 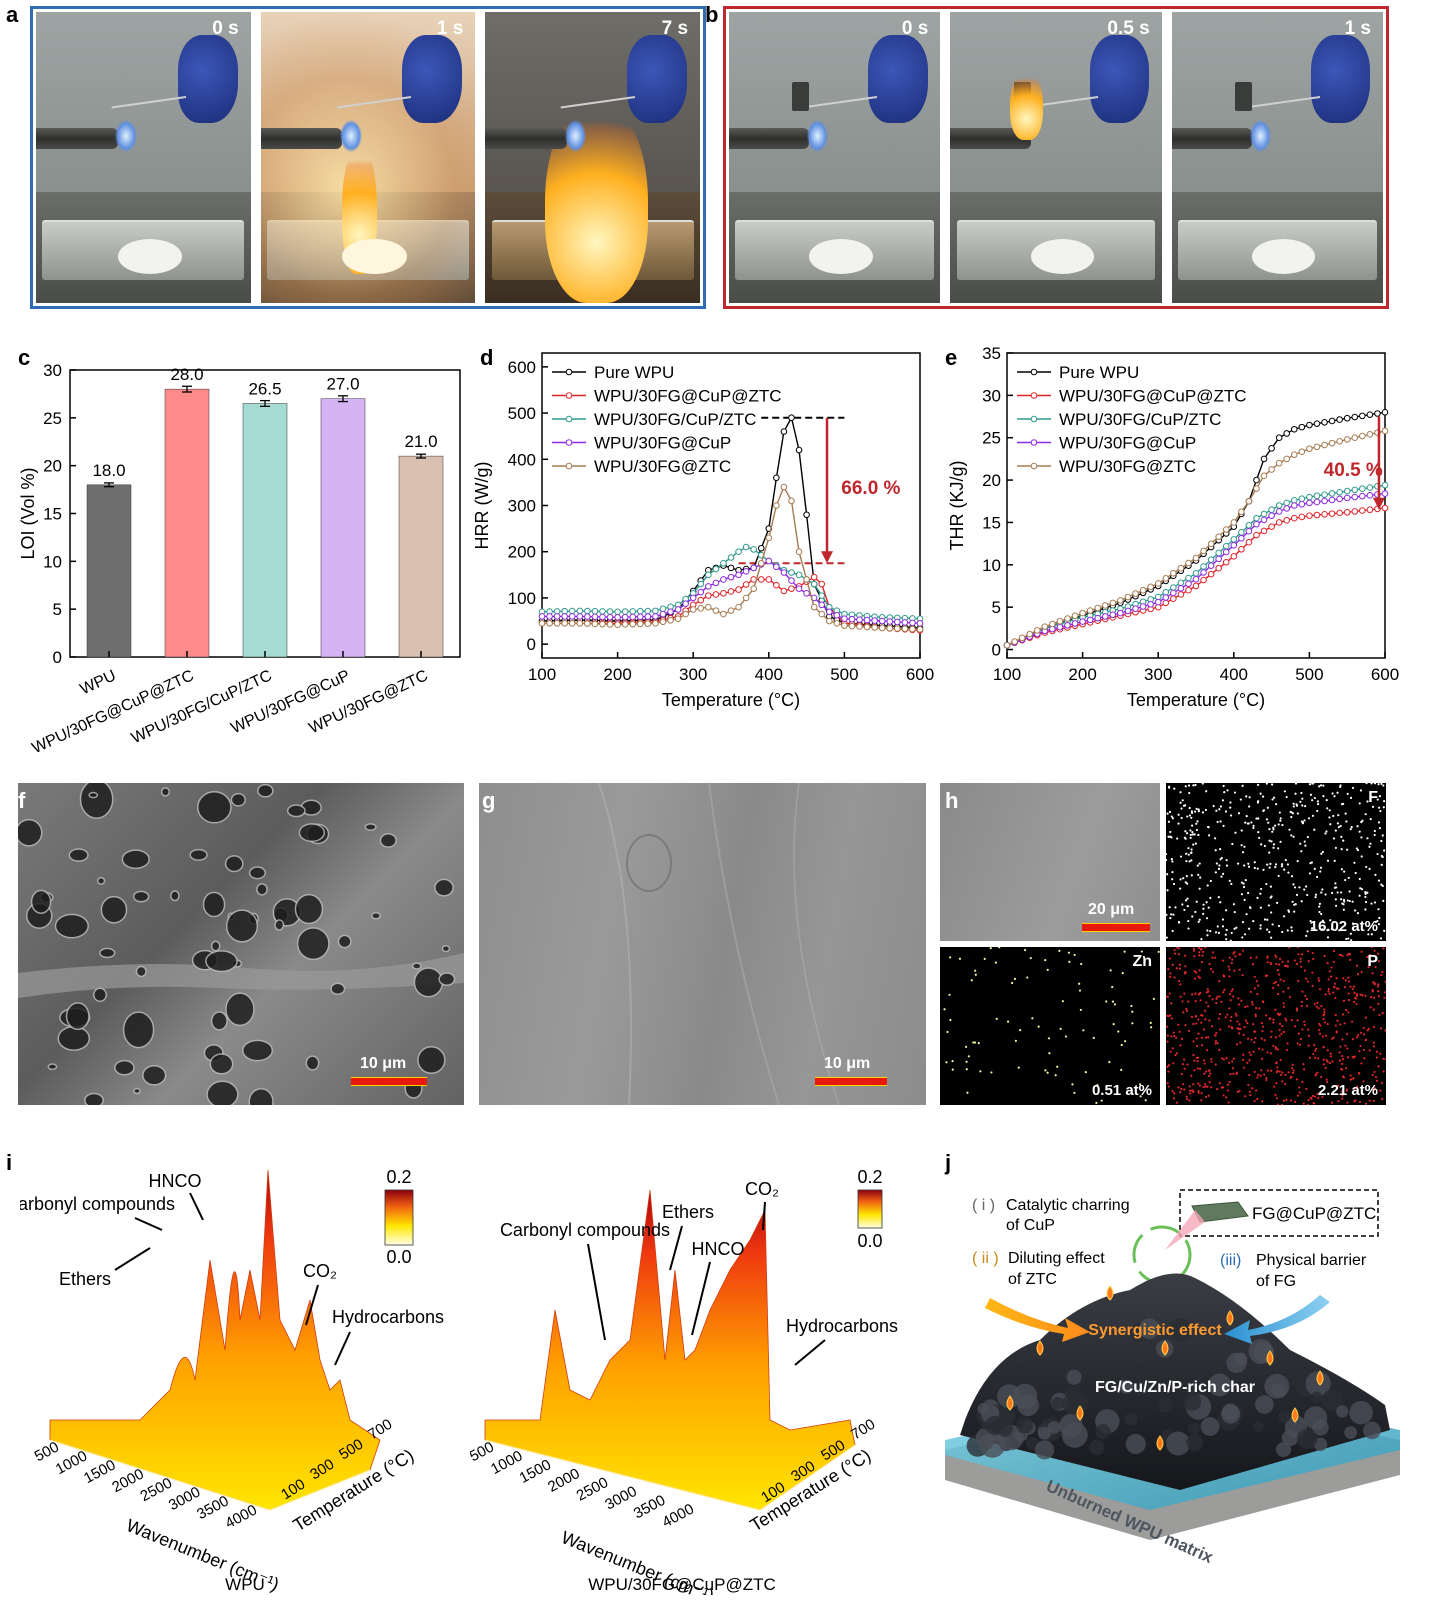 I want to click on time-label: 0 s, so click(x=915, y=28).